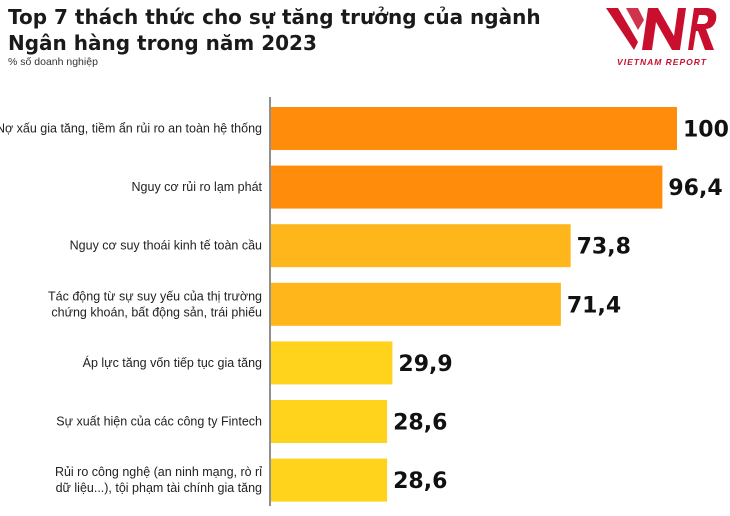 Image resolution: width=730 pixels, height=516 pixels. I want to click on vnr-logo: VIETNAM REPORT, so click(662, 36).